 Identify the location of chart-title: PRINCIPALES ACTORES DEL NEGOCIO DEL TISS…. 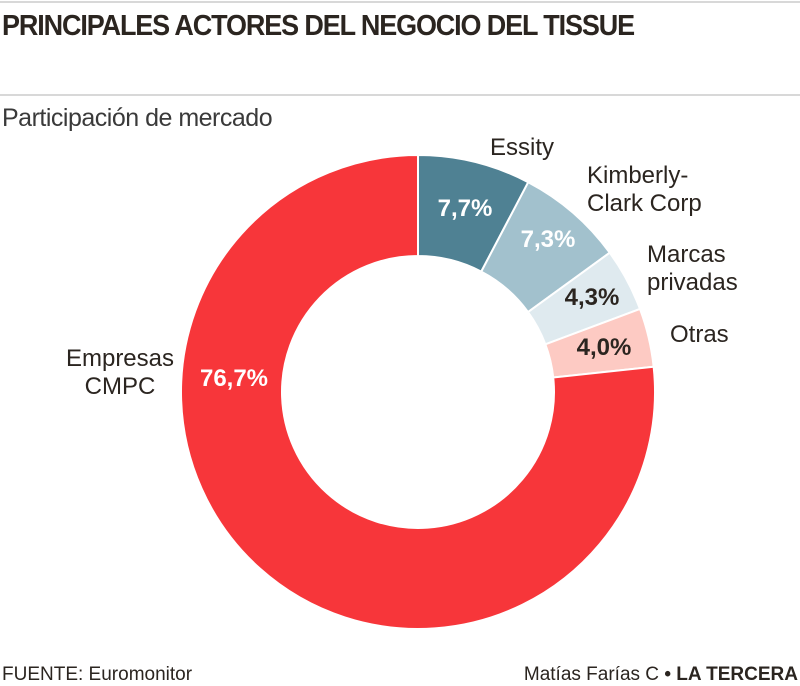
(318, 26).